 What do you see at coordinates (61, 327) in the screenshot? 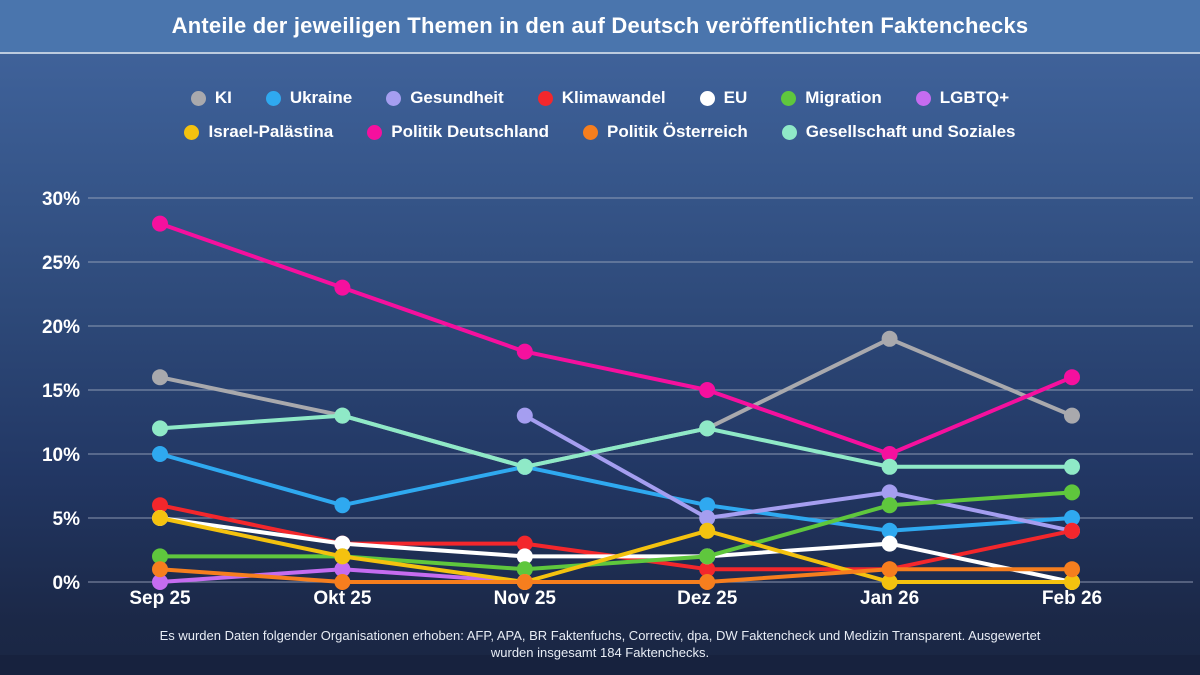
I see `y-tick-label-20pct: 20%` at bounding box center [61, 327].